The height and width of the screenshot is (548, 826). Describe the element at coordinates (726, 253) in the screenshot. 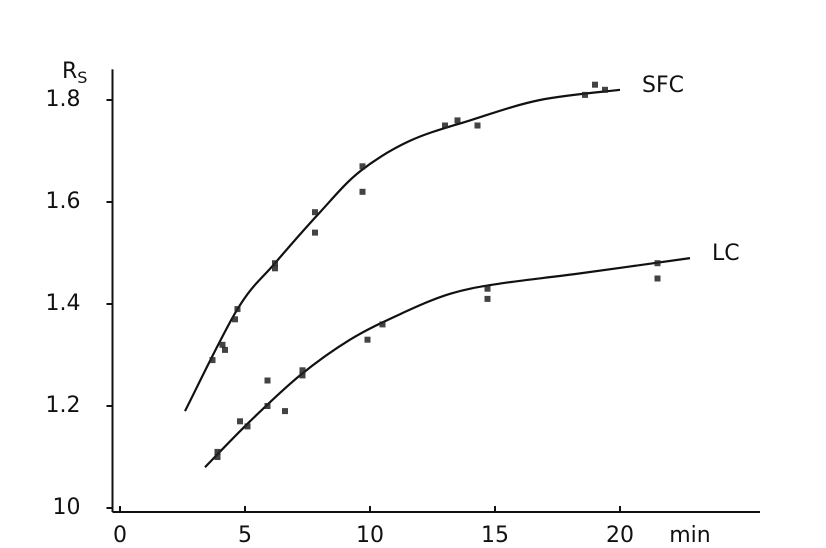

I see `series-label: LC` at that location.